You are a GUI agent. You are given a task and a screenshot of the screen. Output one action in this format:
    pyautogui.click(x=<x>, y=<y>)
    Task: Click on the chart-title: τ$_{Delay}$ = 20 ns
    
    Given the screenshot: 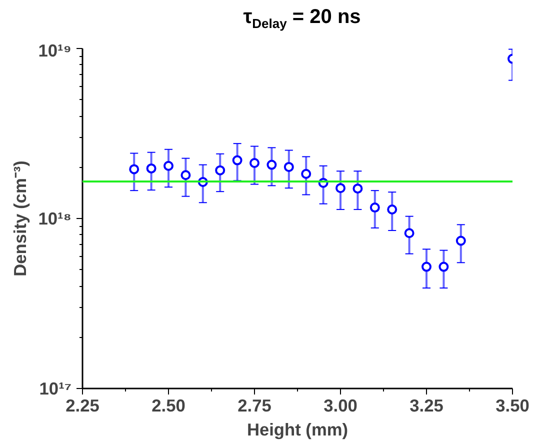 What is the action you would take?
    pyautogui.click(x=302, y=19)
    